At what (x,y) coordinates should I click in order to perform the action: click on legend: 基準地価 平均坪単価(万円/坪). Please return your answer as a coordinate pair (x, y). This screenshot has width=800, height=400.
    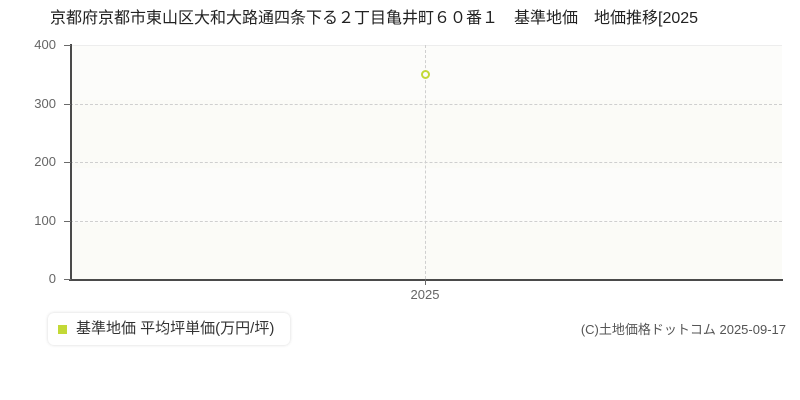
    Looking at the image, I should click on (169, 329).